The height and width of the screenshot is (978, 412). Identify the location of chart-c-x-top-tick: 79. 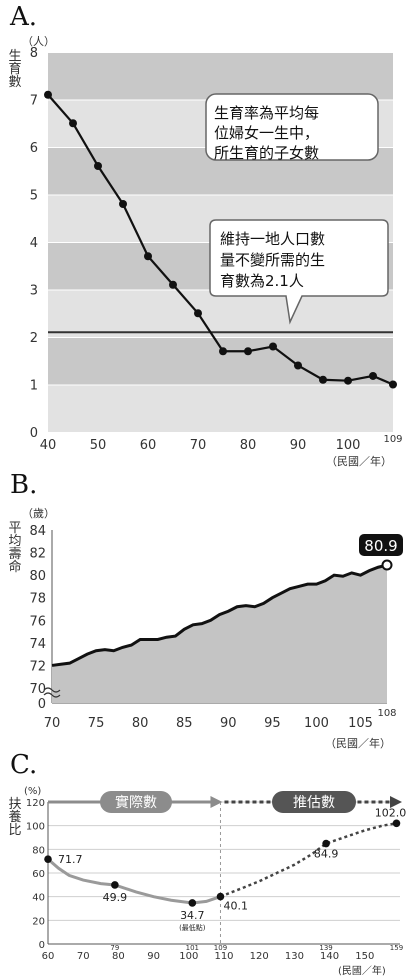
(114, 948).